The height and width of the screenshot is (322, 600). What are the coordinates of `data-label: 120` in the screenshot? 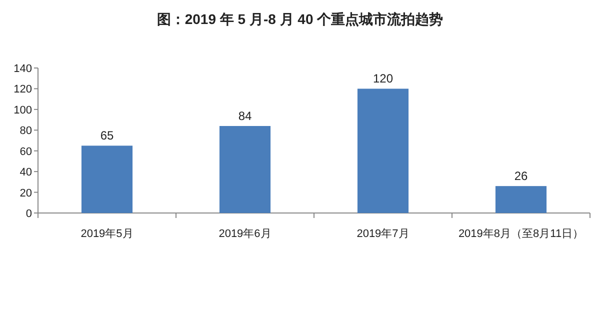 It's located at (383, 79).